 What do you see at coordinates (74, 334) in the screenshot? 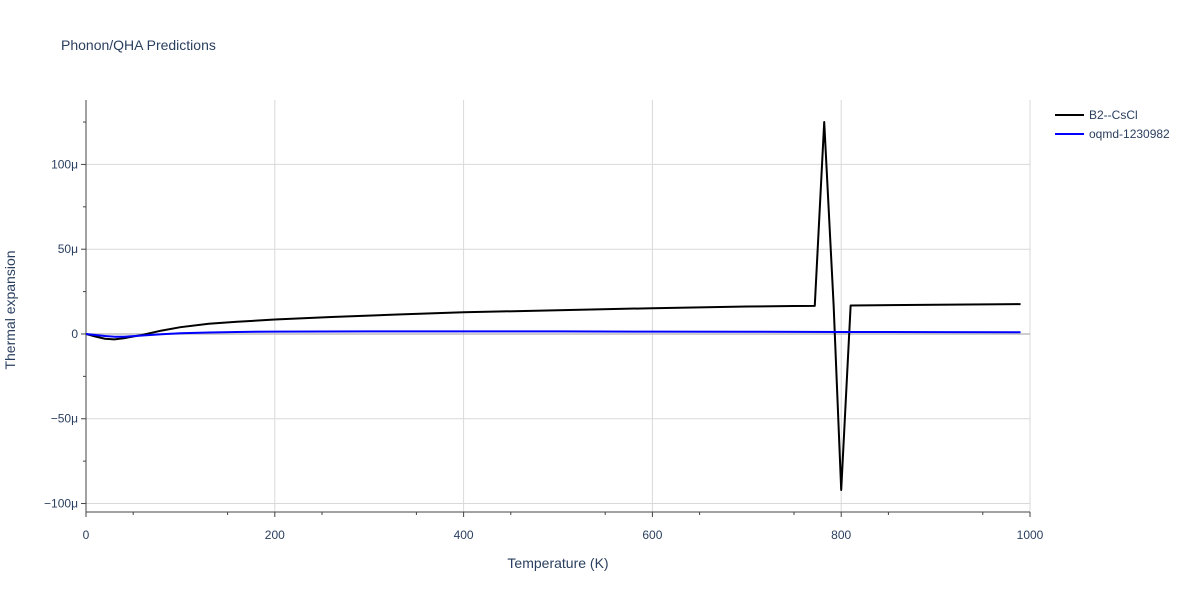
I see `y-tick-label: 0` at bounding box center [74, 334].